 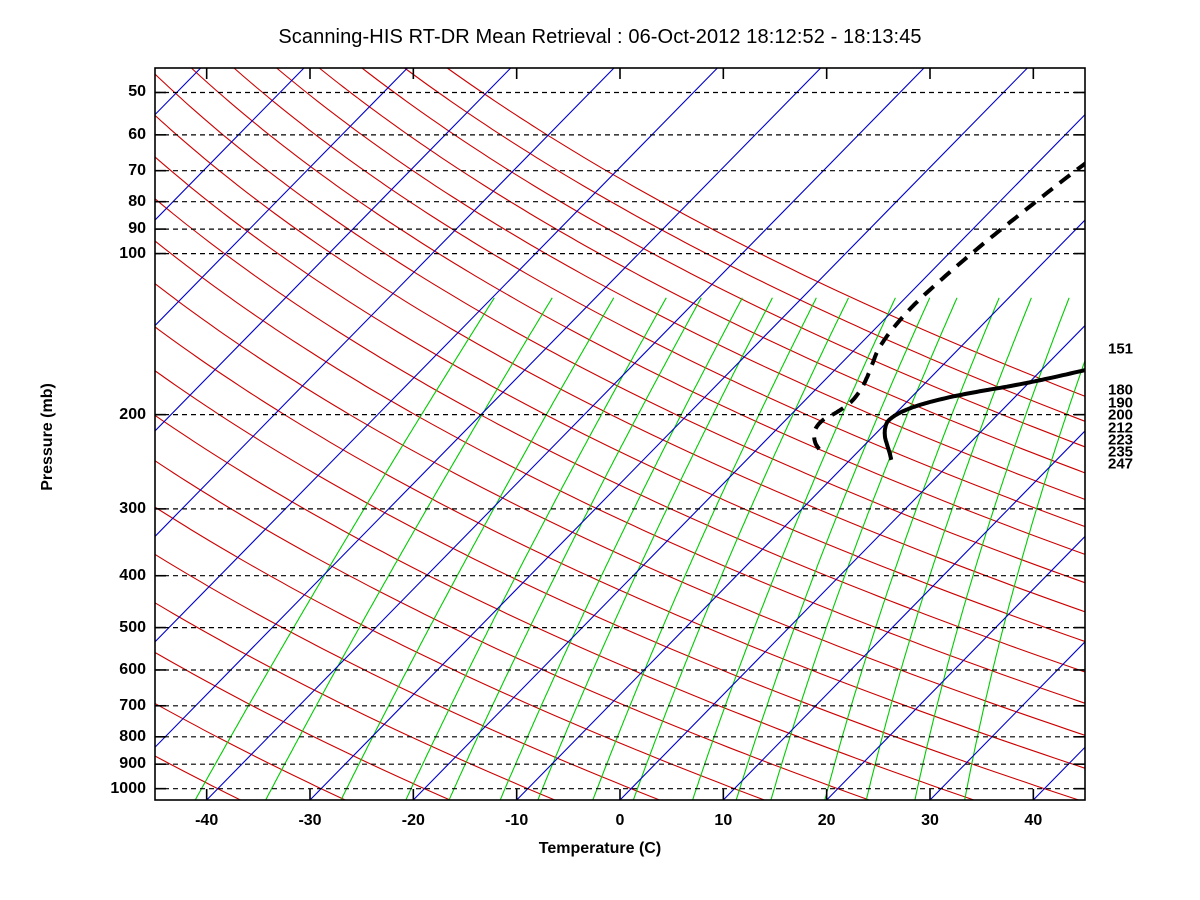 What do you see at coordinates (1121, 440) in the screenshot?
I see `right-pressure-label: 223` at bounding box center [1121, 440].